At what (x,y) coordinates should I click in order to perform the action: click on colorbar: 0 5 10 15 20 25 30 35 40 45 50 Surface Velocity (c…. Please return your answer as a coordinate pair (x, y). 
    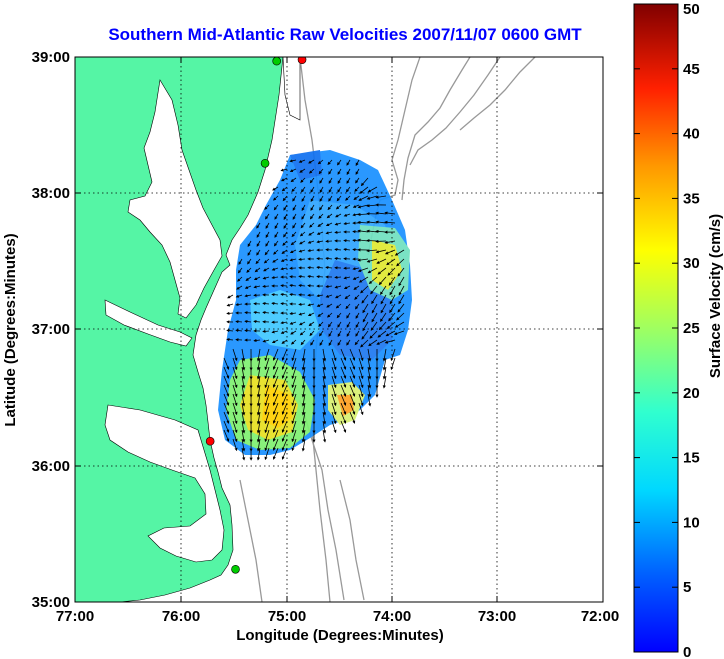
    Looking at the image, I should click on (678, 330).